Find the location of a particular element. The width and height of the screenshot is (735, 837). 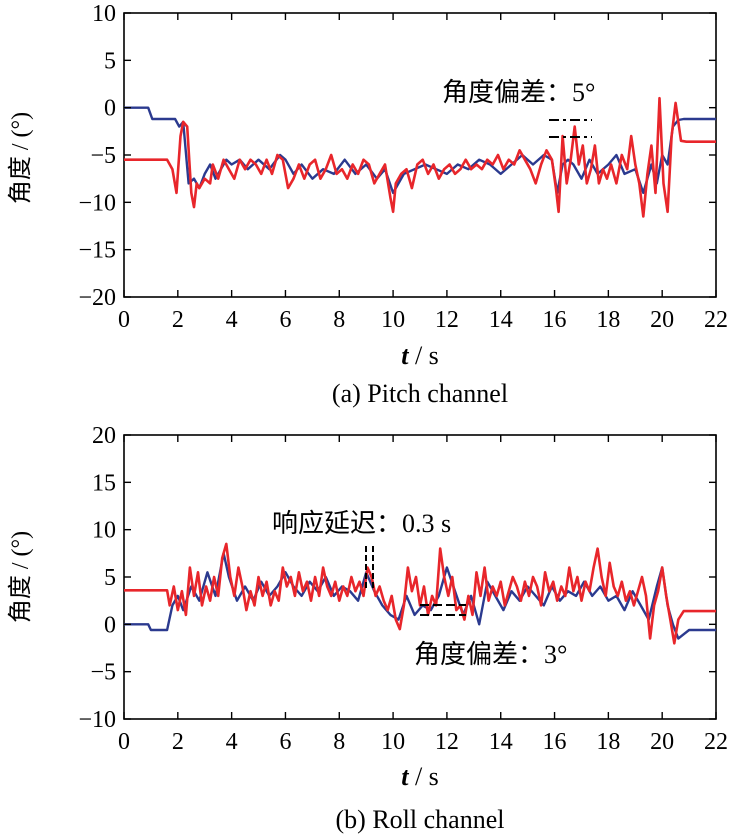

roll-y-tick-label: 15 is located at coordinates (104, 483).